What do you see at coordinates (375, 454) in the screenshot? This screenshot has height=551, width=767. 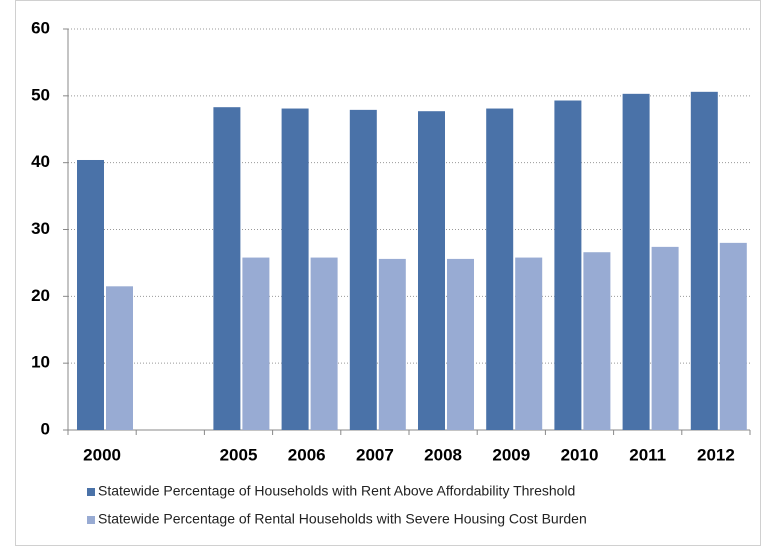 I see `x-tick-label: 2007` at bounding box center [375, 454].